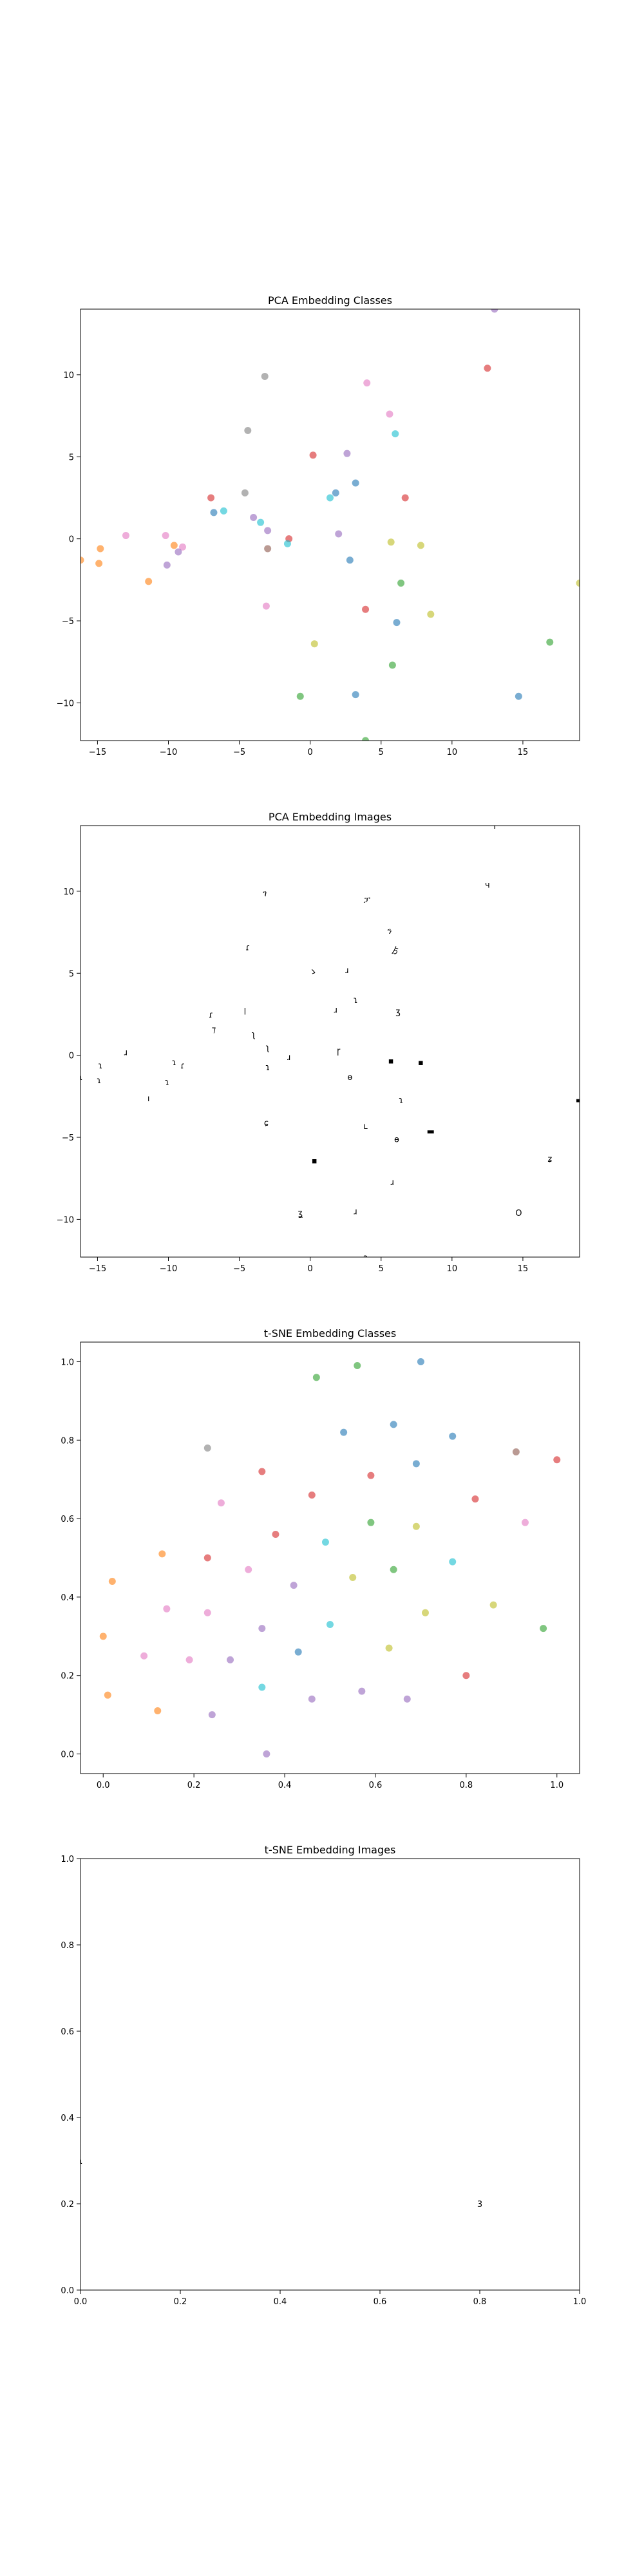 The width and height of the screenshot is (644, 2576). I want to click on x-tick-label: −10, so click(168, 1269).